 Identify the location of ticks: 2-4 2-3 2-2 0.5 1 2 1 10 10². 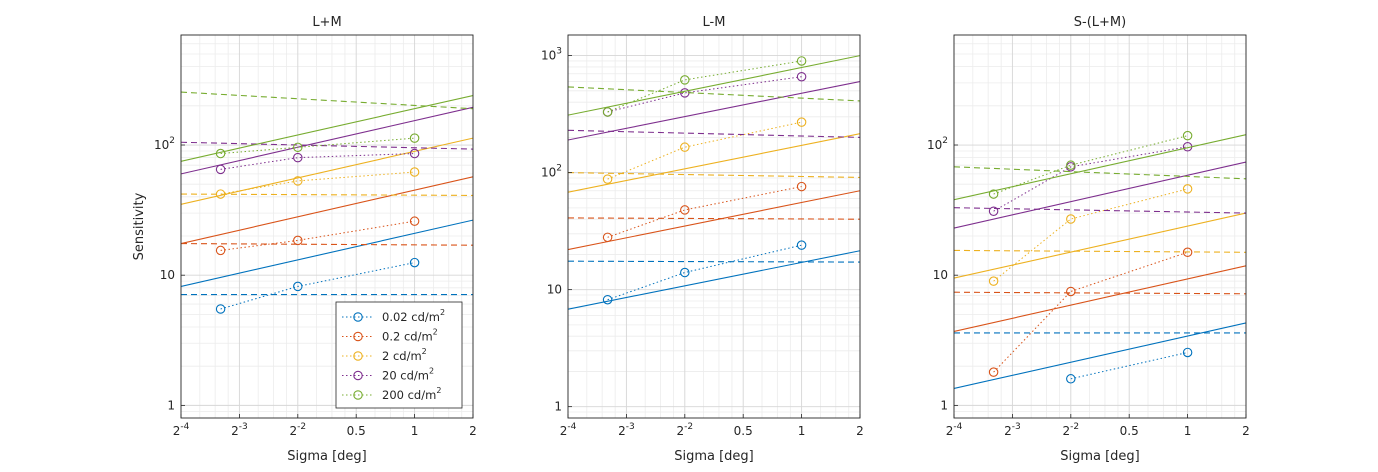
(315, 287).